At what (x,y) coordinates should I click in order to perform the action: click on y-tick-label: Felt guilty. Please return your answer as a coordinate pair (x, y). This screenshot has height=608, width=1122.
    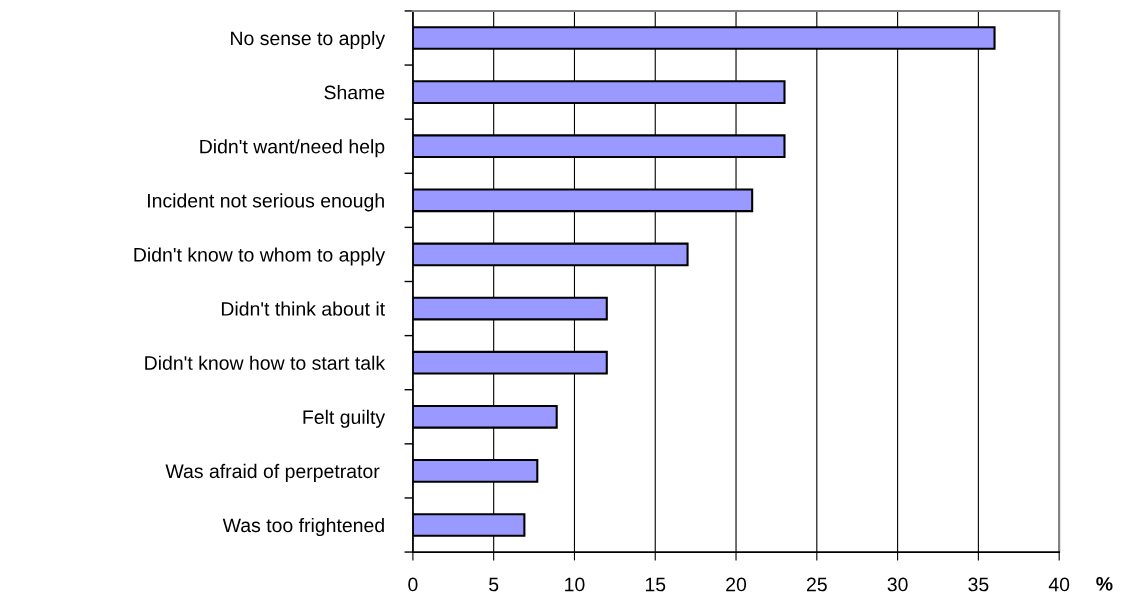
    Looking at the image, I should click on (344, 418).